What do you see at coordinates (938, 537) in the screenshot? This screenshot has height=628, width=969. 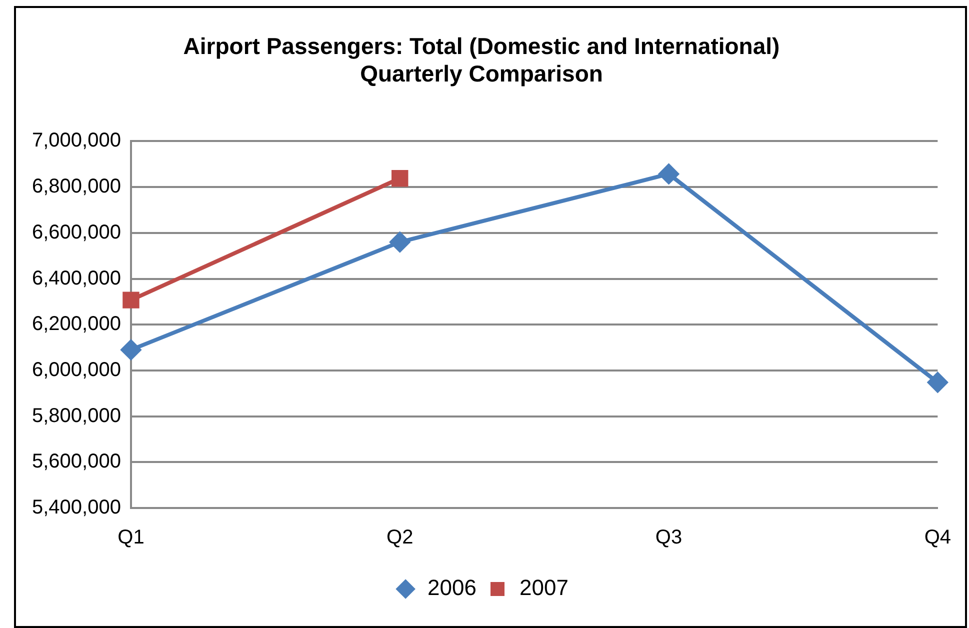 I see `x-tick-label: Q4` at bounding box center [938, 537].